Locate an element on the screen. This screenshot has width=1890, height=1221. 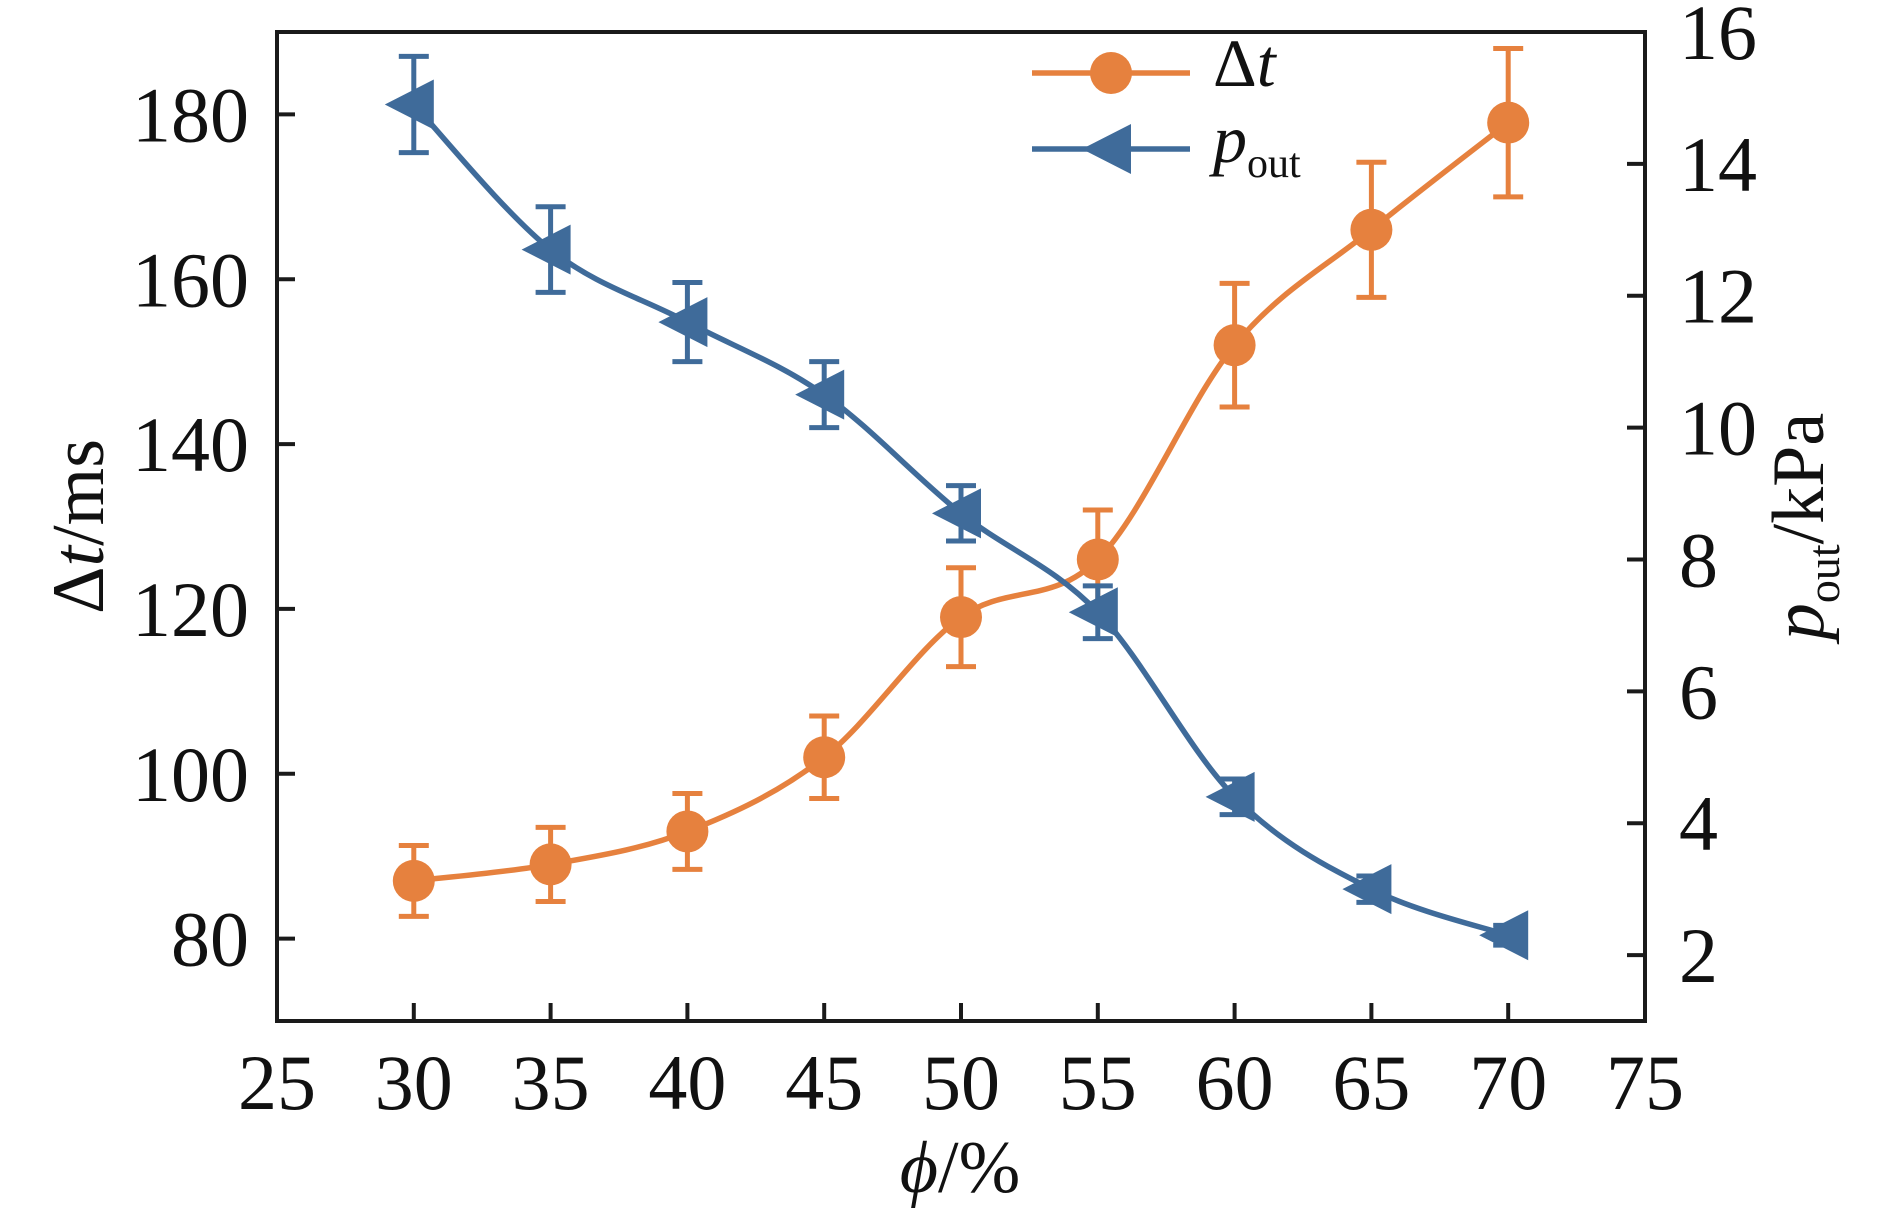
legend-item-pout: pout is located at coordinates (1166, 144).